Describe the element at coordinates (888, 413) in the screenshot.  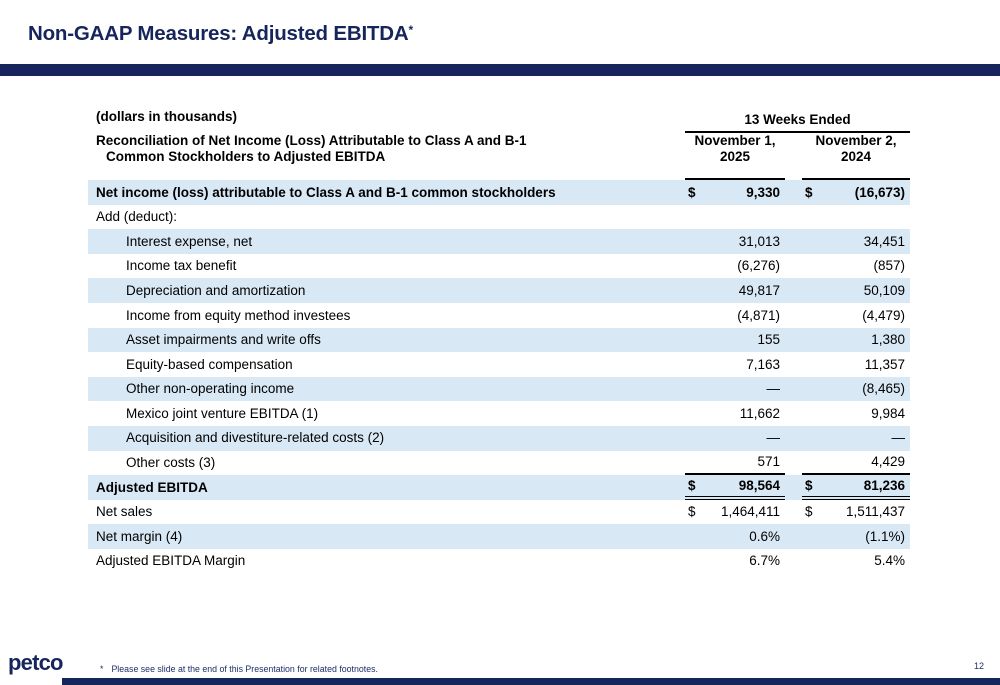
I see `value-2024: 9,984` at that location.